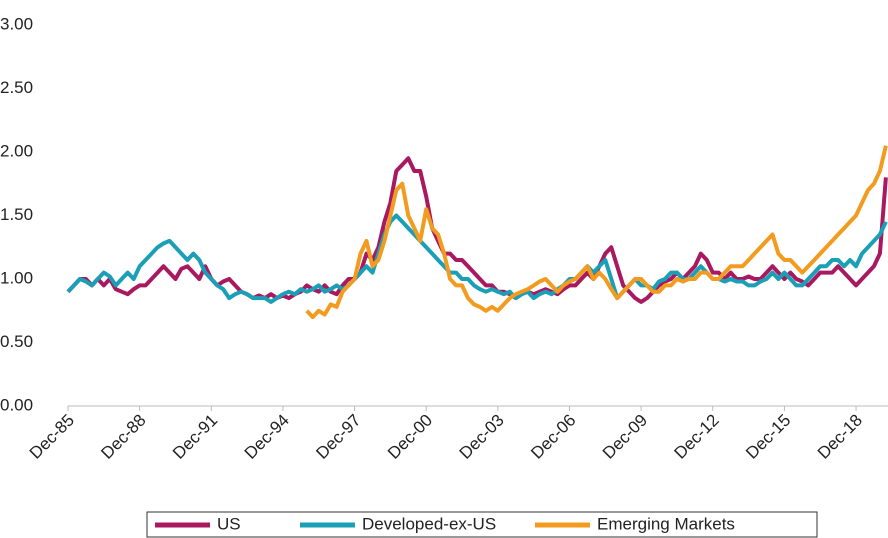  Describe the element at coordinates (338, 437) in the screenshot. I see `x-tick-label: Dec-97` at that location.